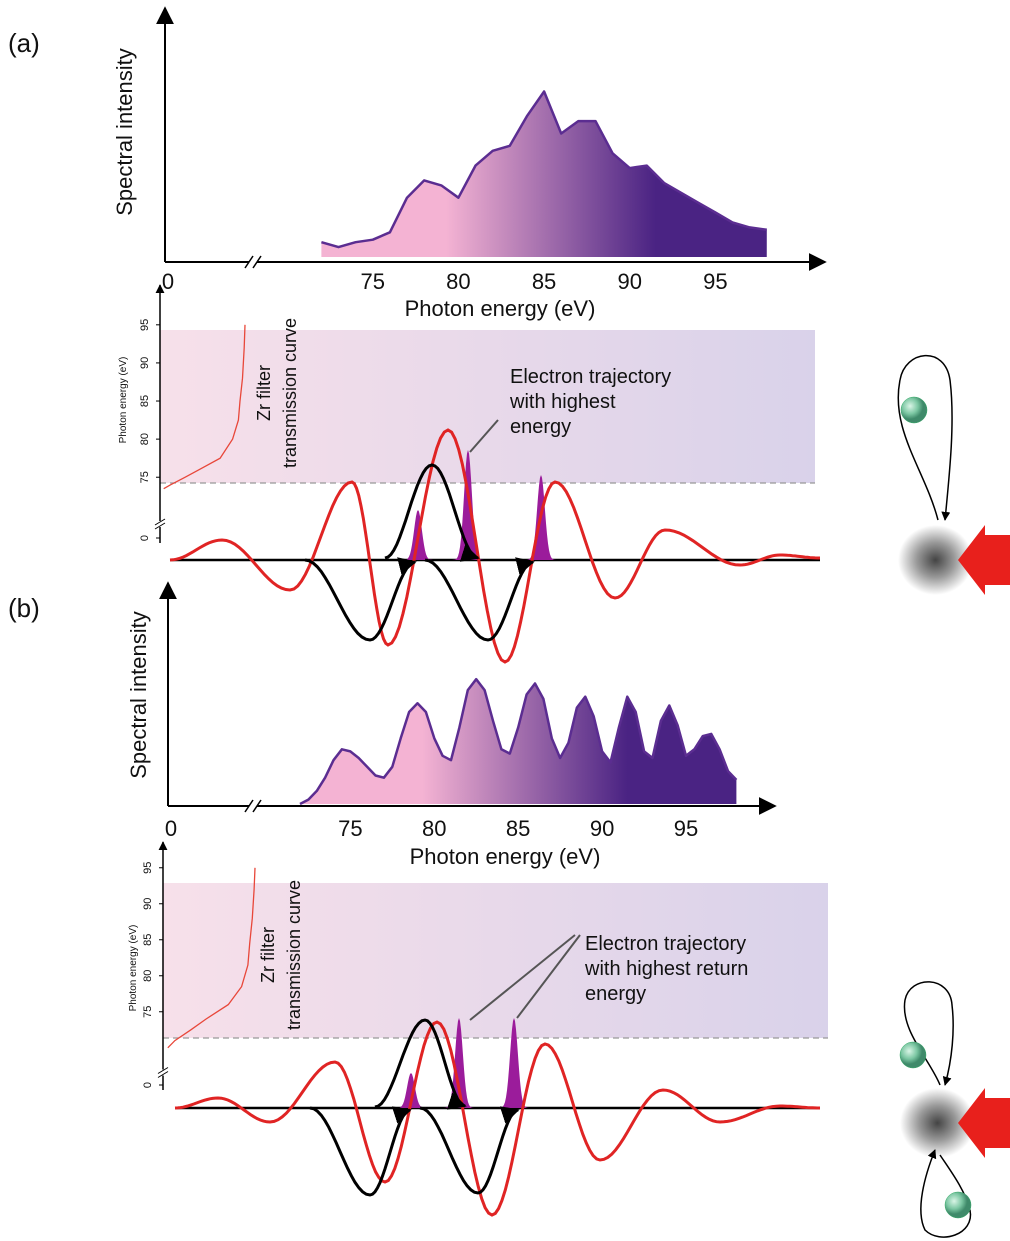 This screenshot has width=1010, height=1241. Describe the element at coordinates (24, 608) in the screenshot. I see `panel-label: (b)` at that location.